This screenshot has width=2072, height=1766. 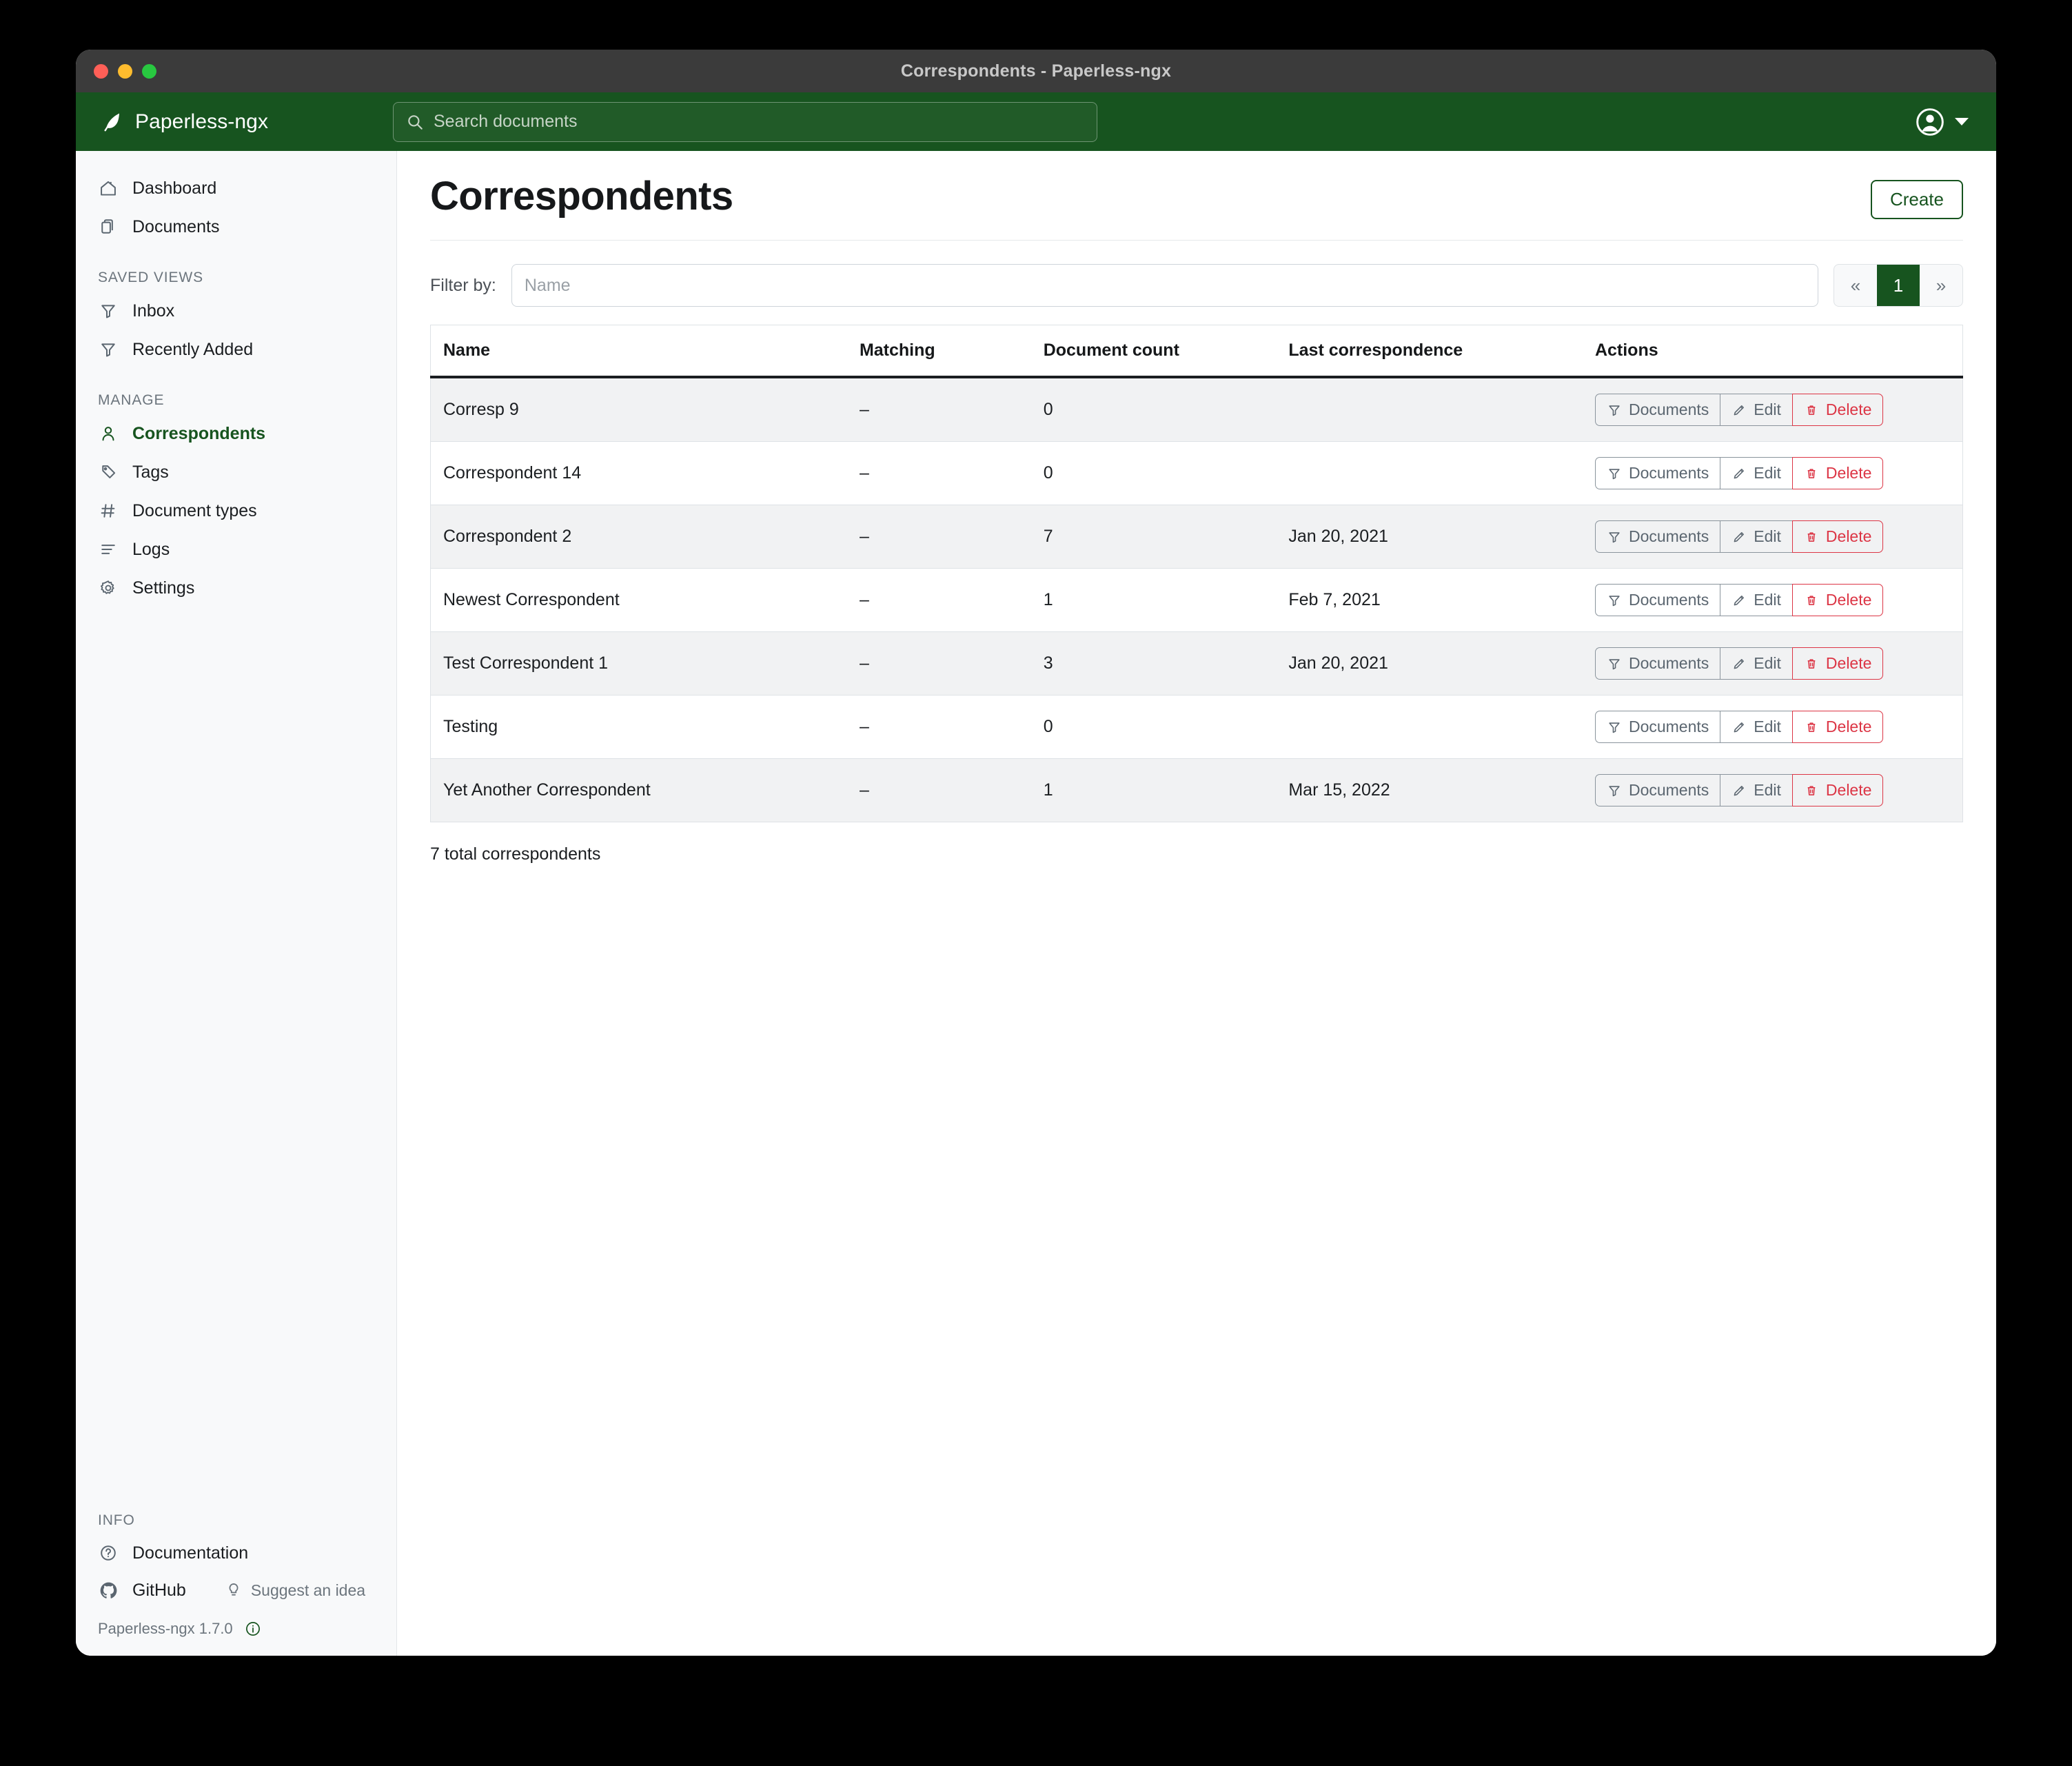 I want to click on sidebar-item-label: Dashboard, so click(x=174, y=188).